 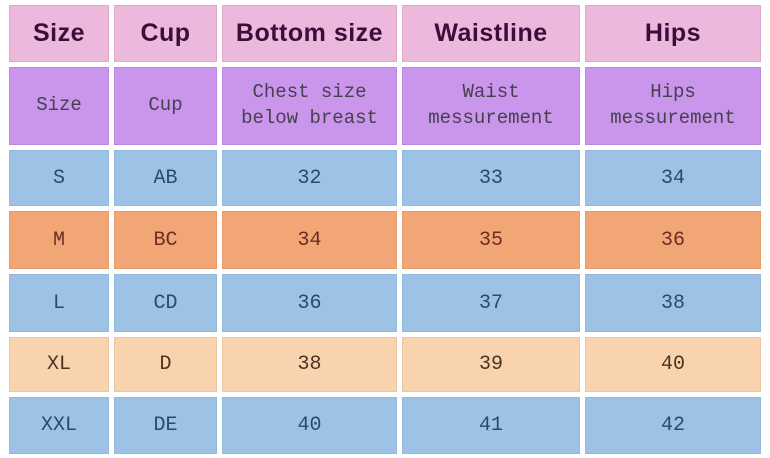 I want to click on subheader-cell-chest: Chest size below breast, so click(x=309, y=106).